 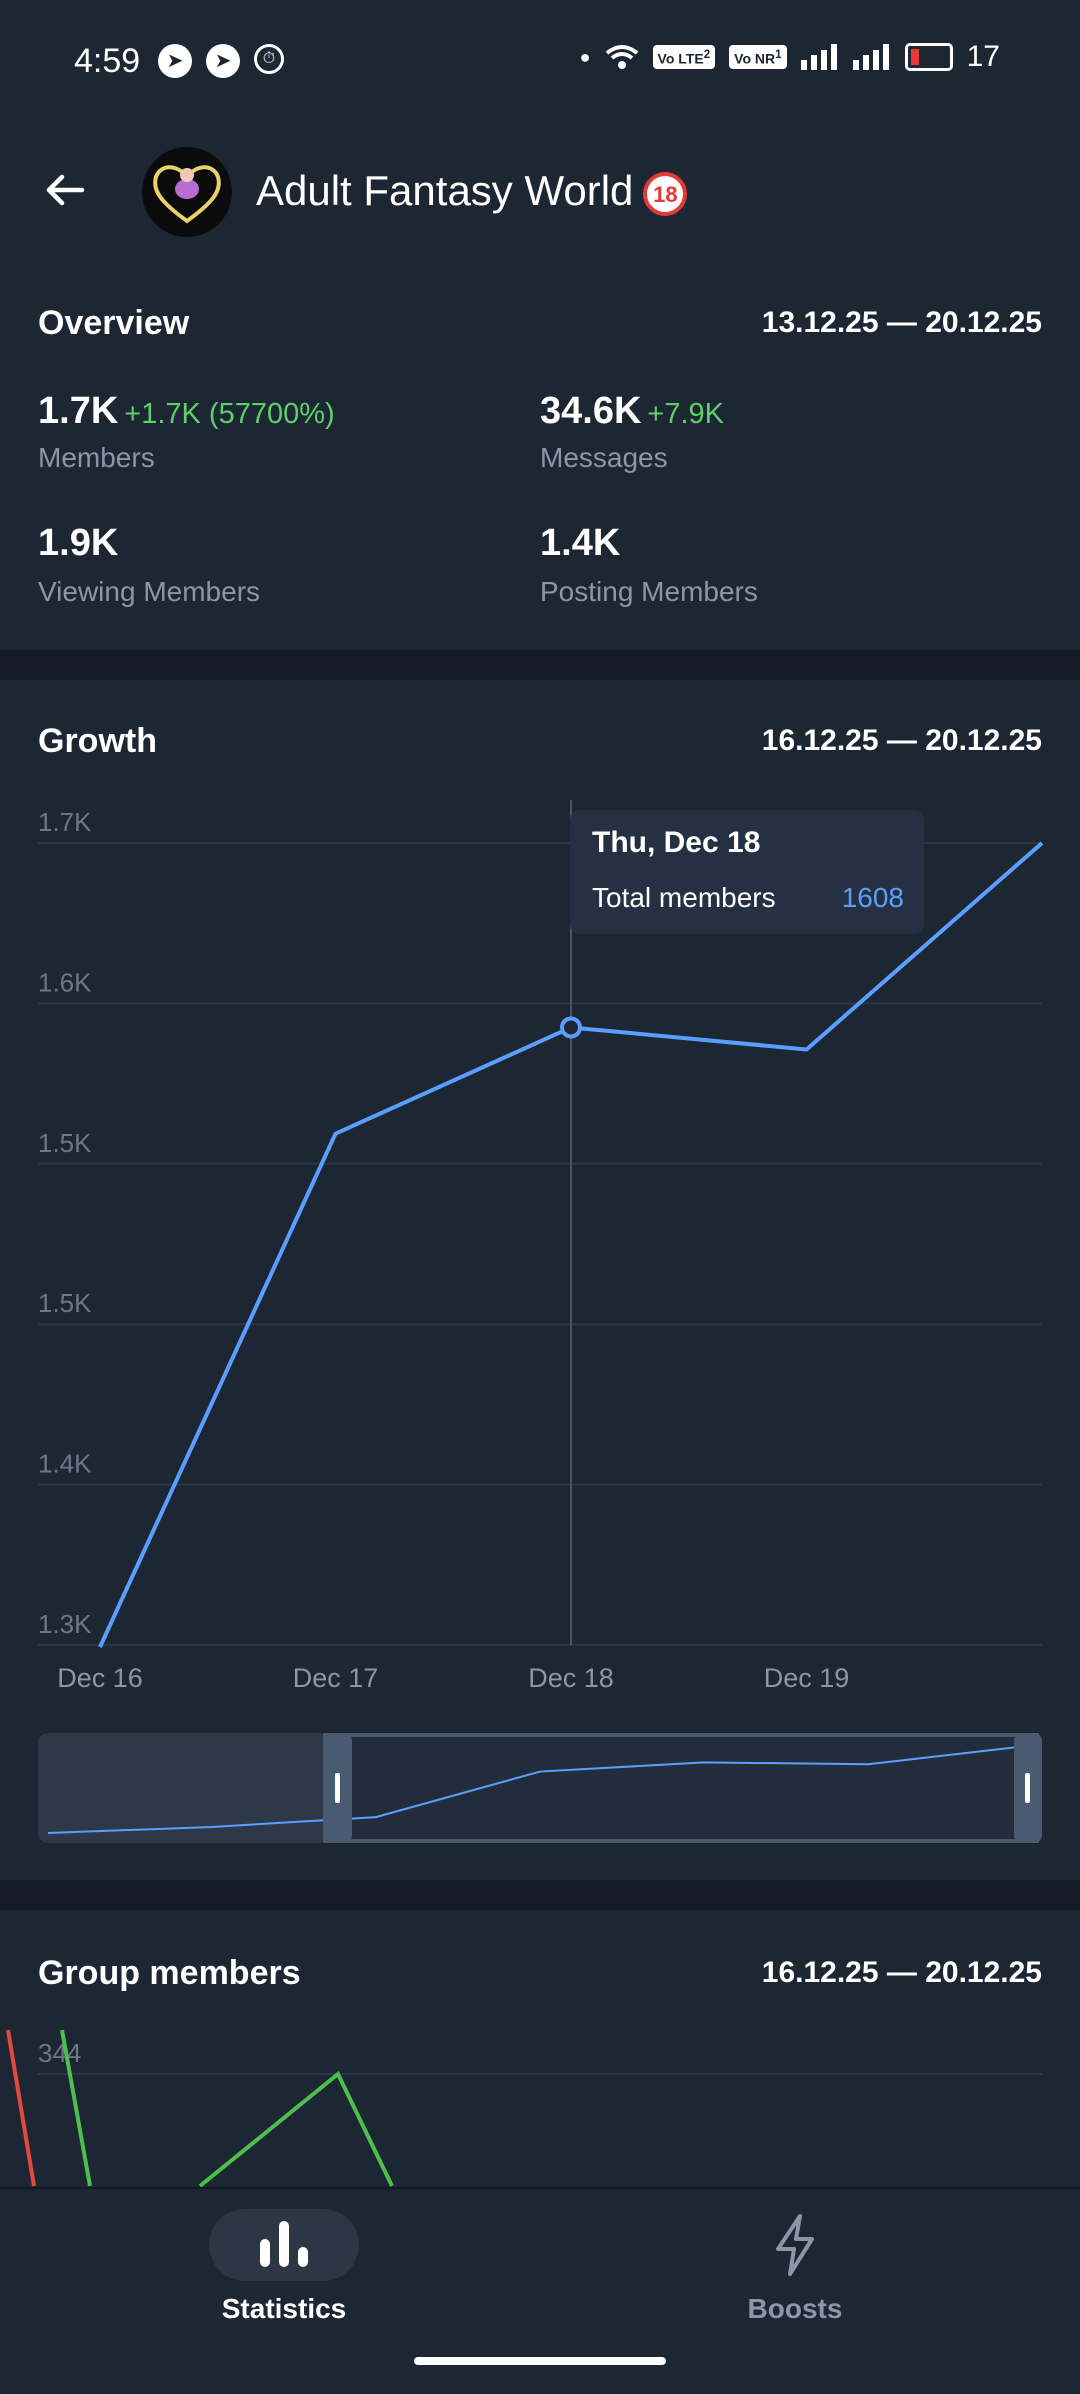 What do you see at coordinates (336, 1678) in the screenshot?
I see `x-tick-label: Dec 17` at bounding box center [336, 1678].